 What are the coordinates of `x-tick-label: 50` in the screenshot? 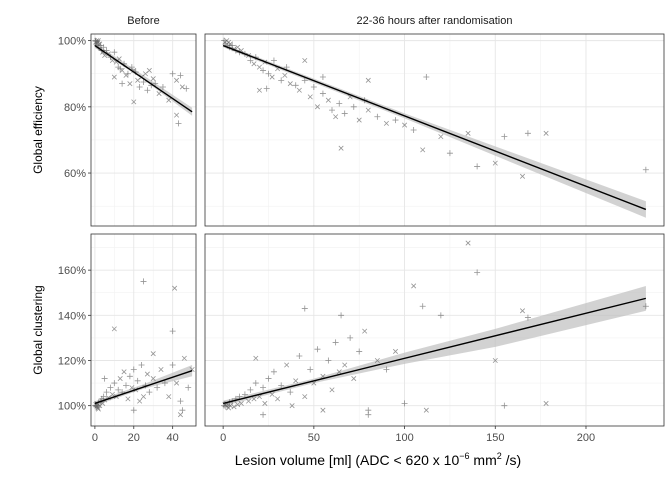 It's located at (314, 438).